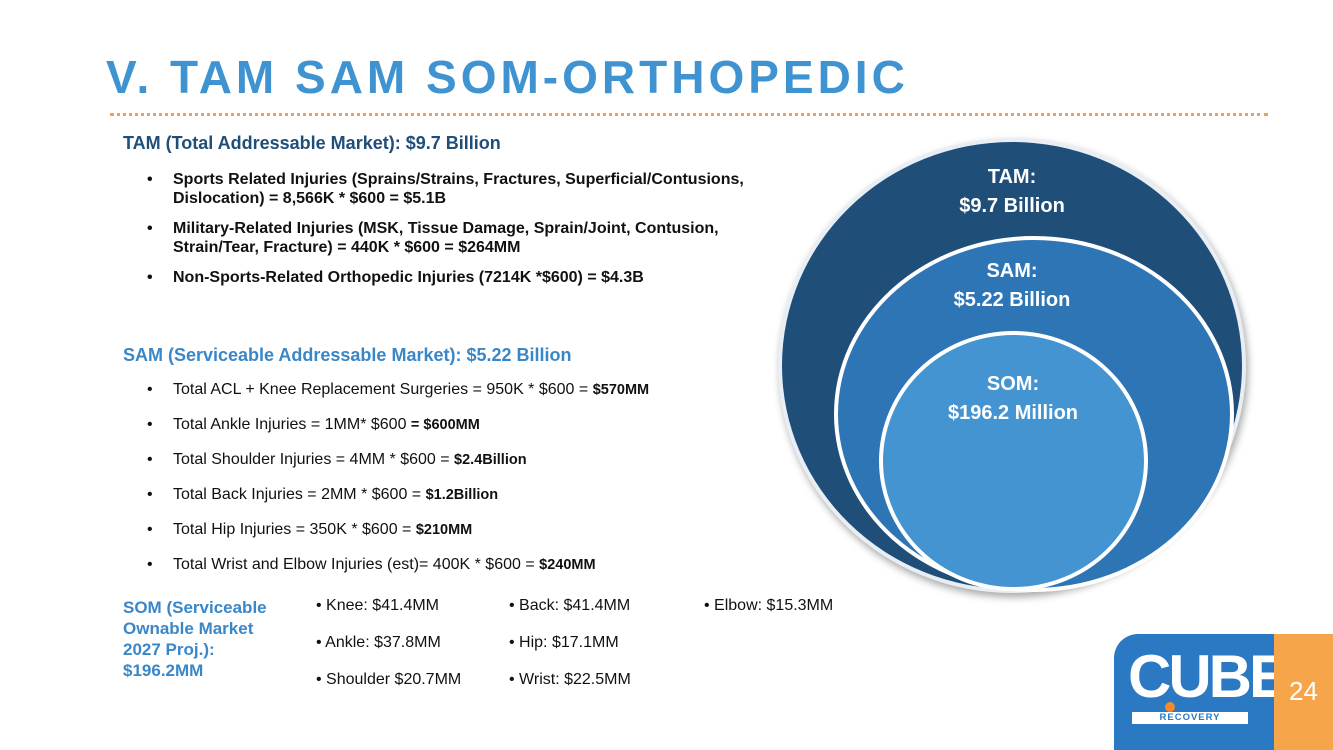 This screenshot has width=1333, height=750. Describe the element at coordinates (462, 495) in the screenshot. I see `sam-item-amount: $1.2Billion` at that location.